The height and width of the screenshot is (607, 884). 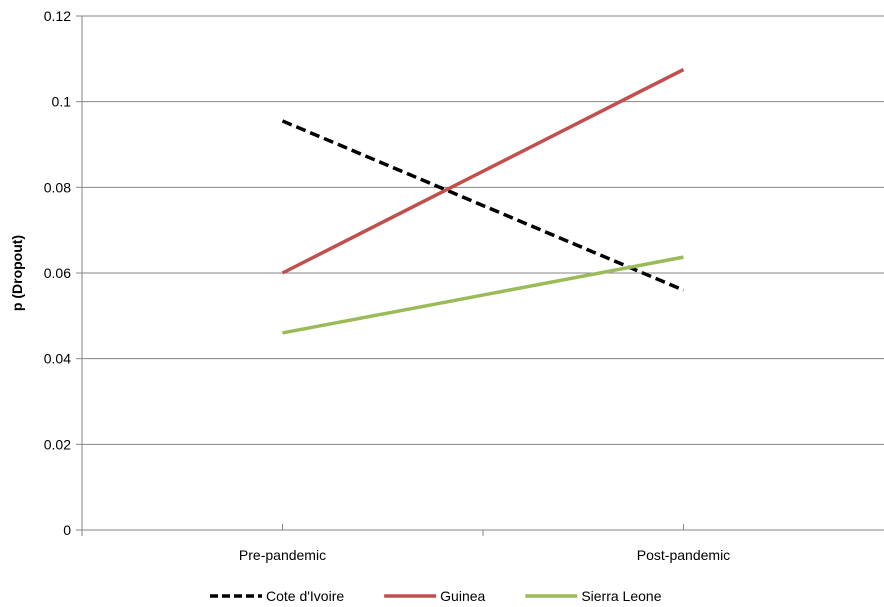 I want to click on y-axis-label: p (Dropout), so click(x=17, y=273).